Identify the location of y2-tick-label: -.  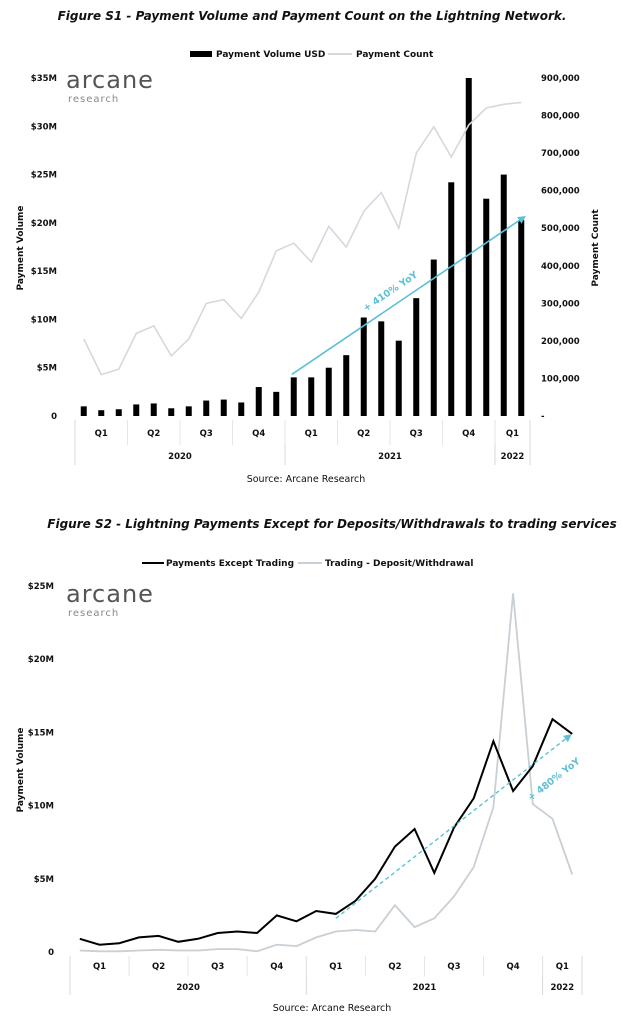
(543, 417).